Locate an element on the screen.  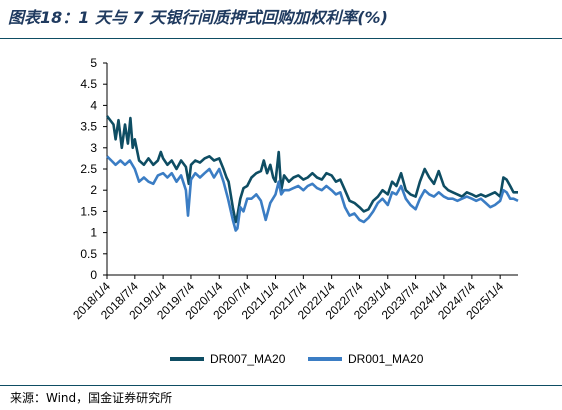
series-line-dr001-ma20 is located at coordinates (312, 193).